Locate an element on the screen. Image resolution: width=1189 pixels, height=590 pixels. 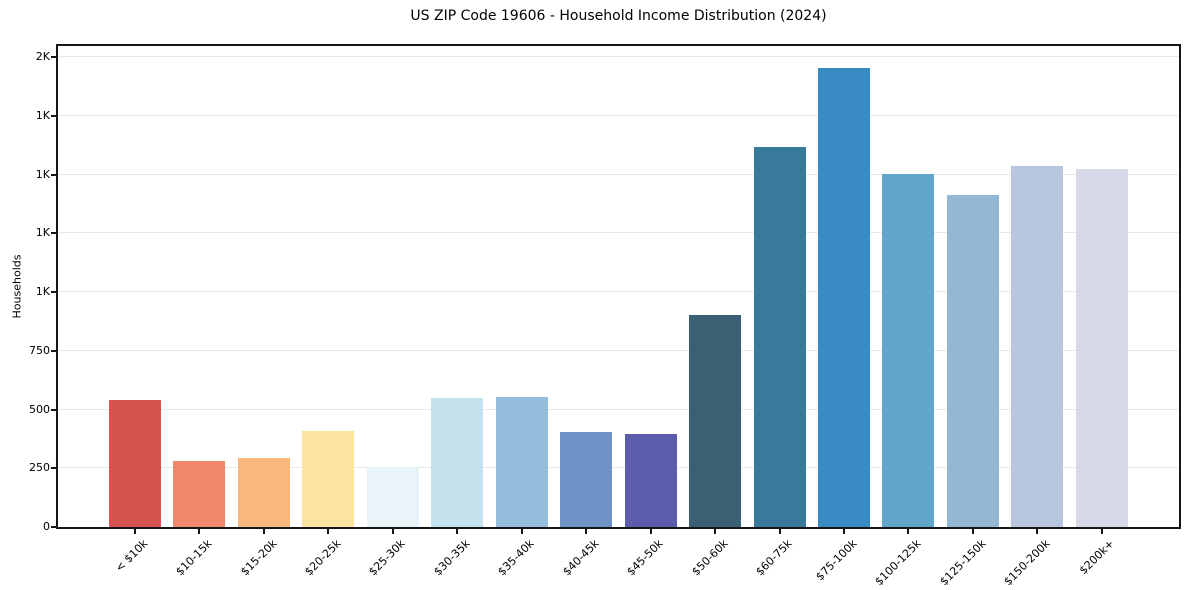
bar-10k is located at coordinates (135, 463).